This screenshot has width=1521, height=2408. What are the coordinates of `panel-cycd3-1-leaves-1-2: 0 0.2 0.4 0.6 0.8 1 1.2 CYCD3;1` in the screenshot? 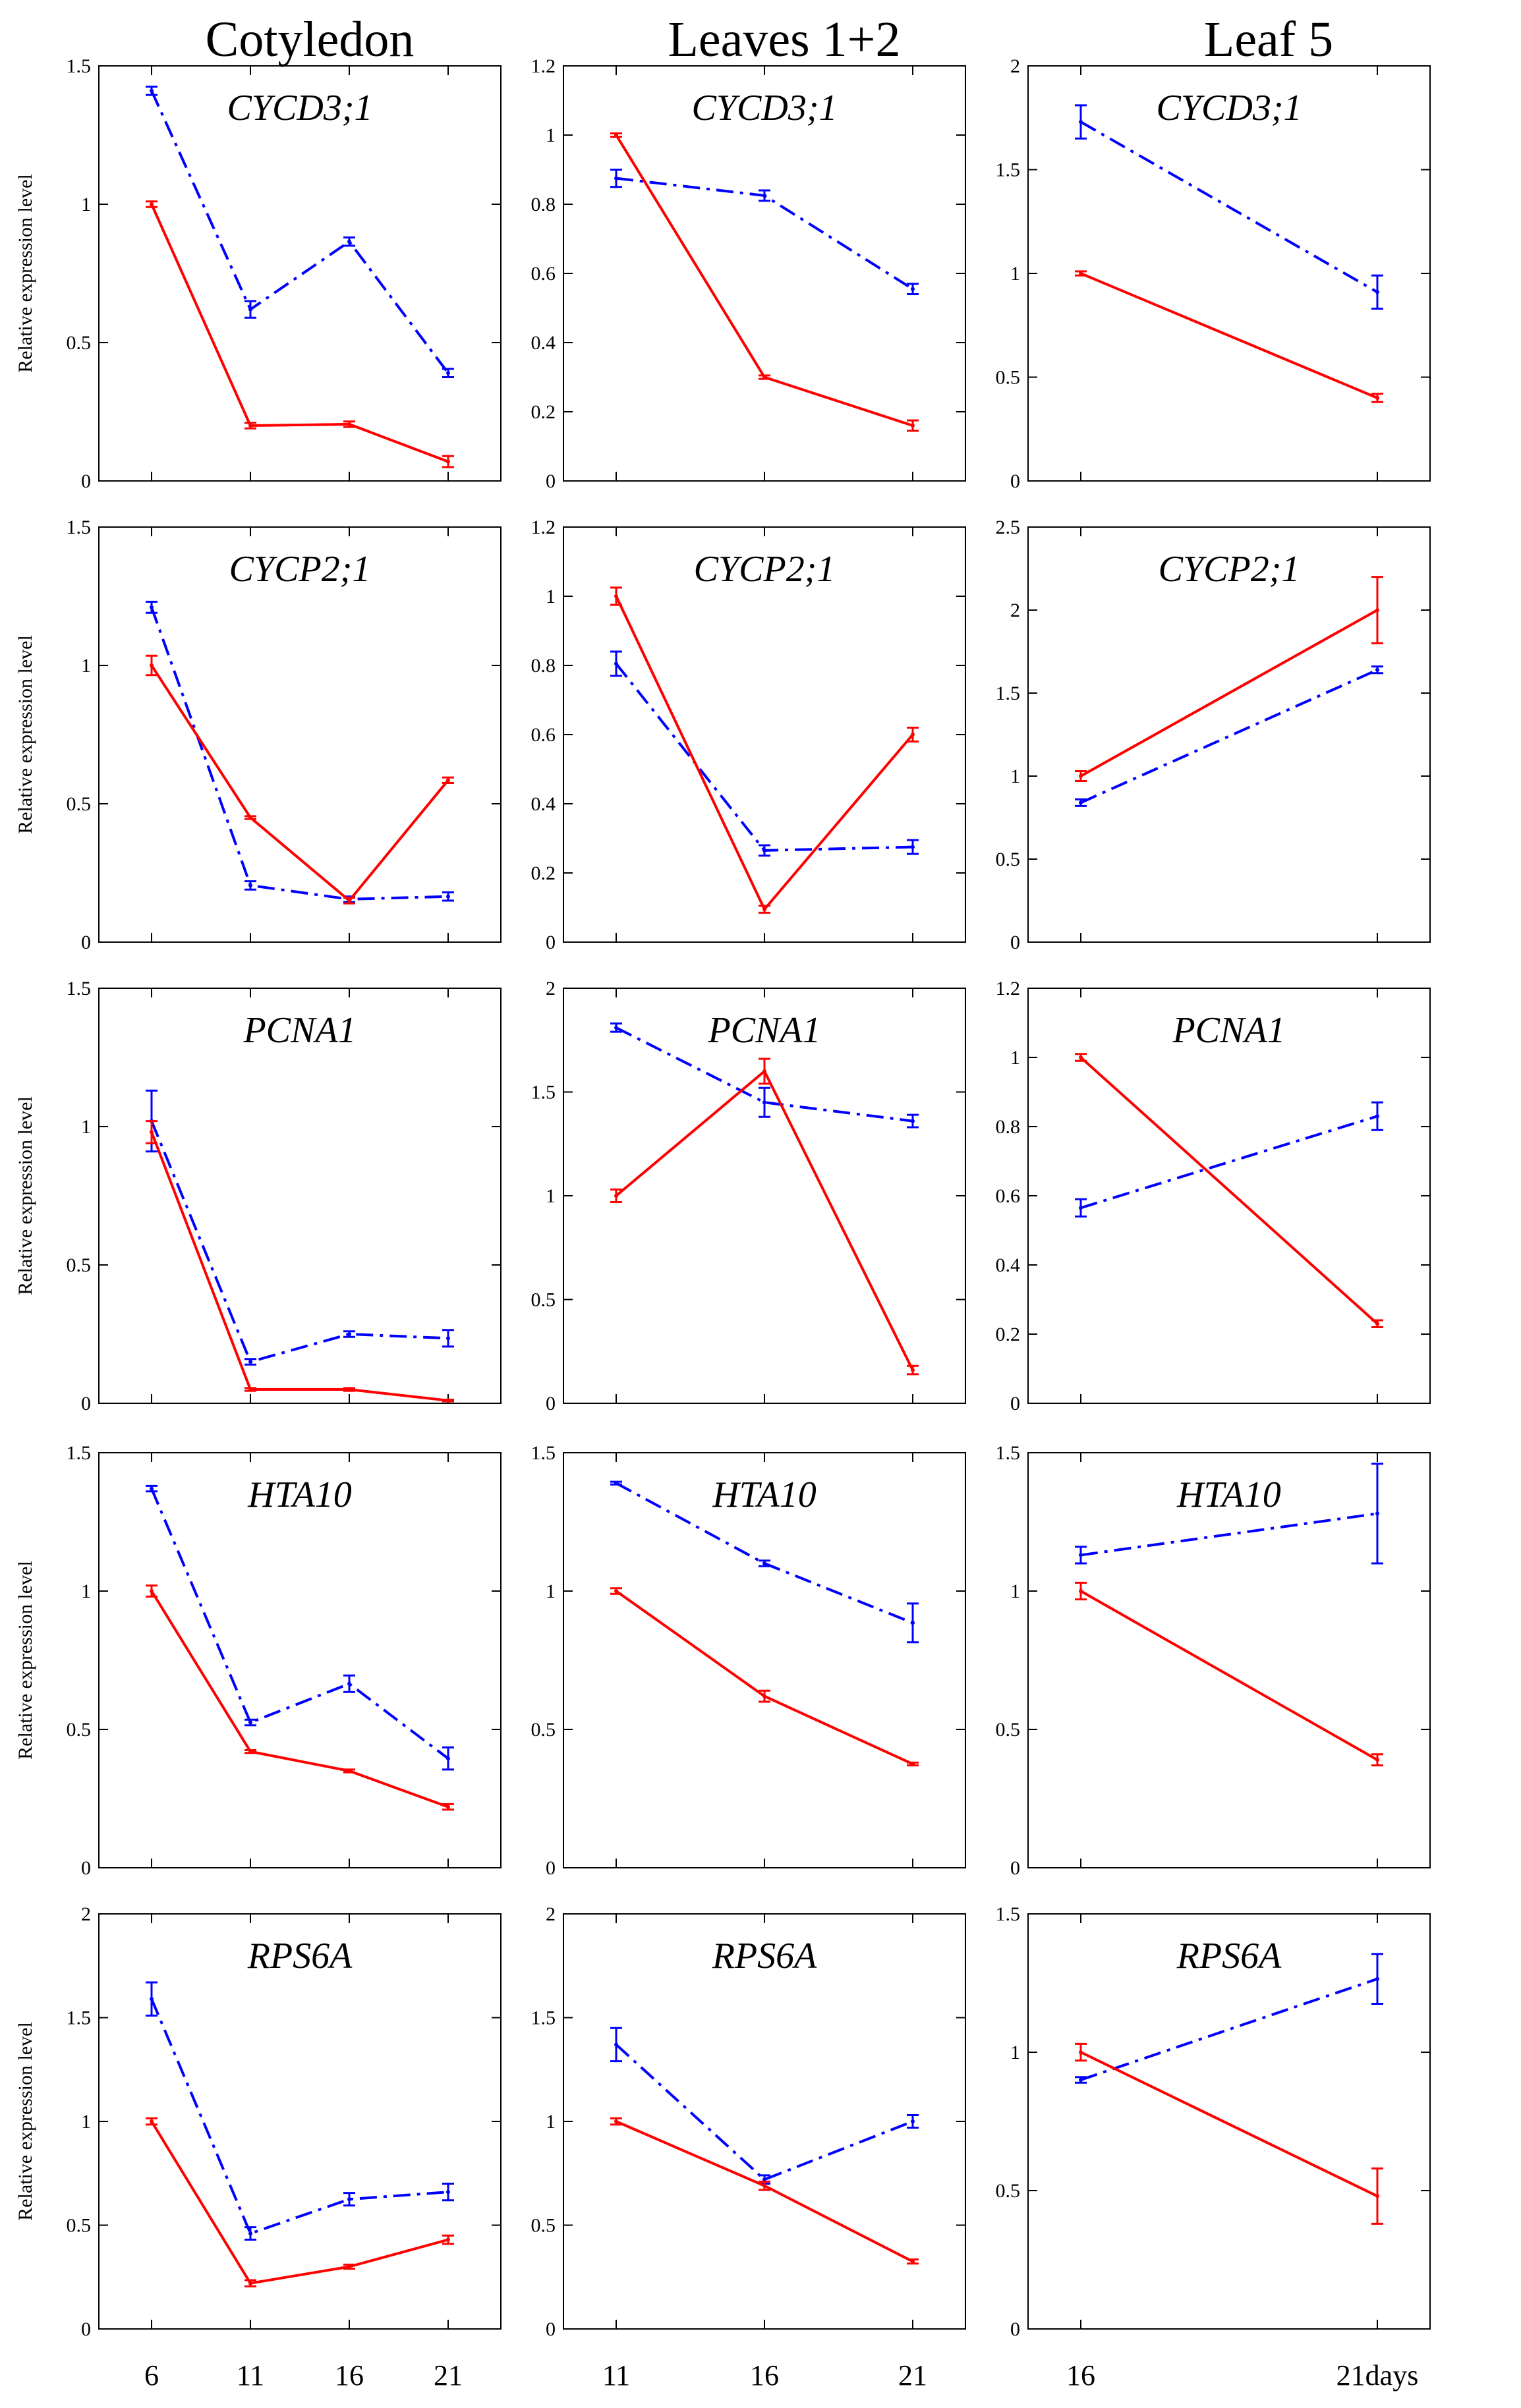 It's located at (748, 273).